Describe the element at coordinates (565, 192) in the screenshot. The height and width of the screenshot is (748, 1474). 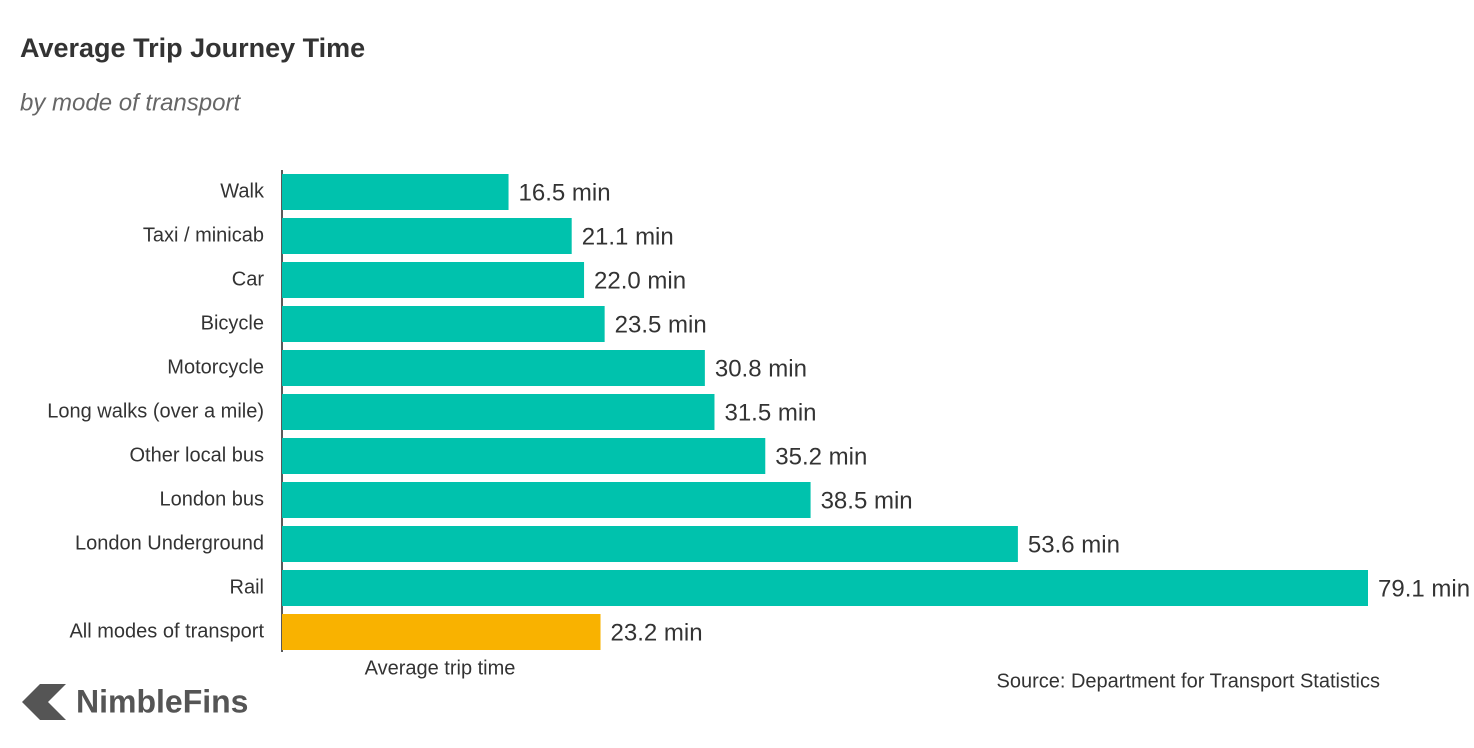
I see `data-label: 16.5 min` at that location.